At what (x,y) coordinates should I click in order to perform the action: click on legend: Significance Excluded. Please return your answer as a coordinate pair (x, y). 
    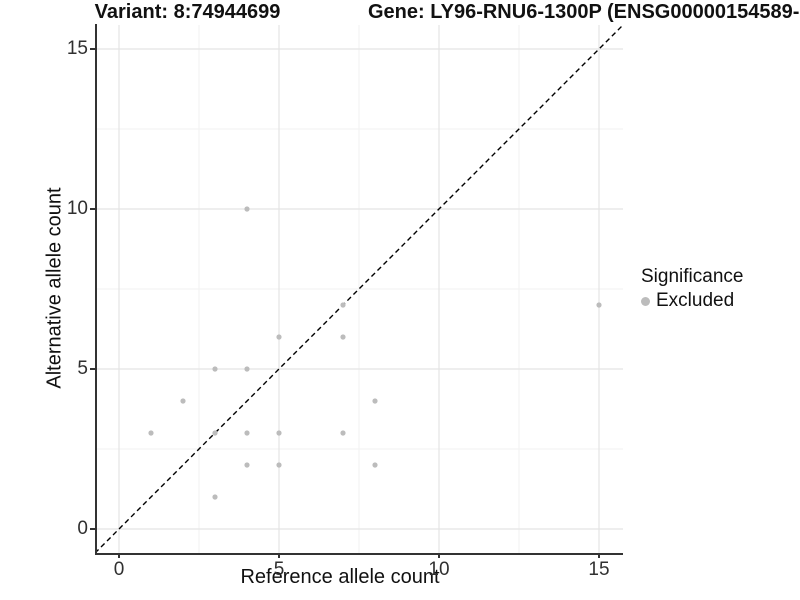
    Looking at the image, I should click on (692, 289).